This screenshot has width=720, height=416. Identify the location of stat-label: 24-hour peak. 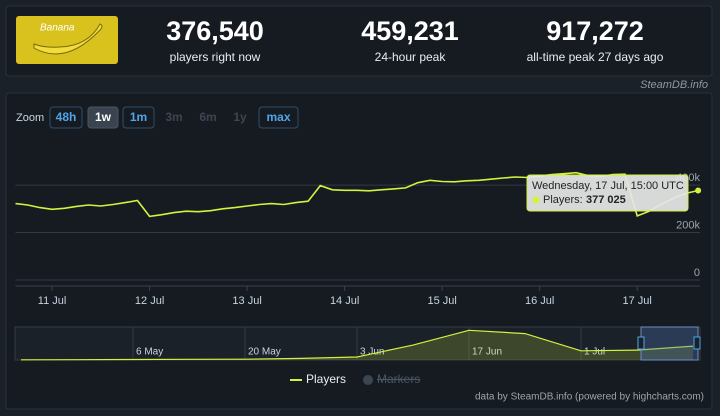
(411, 57).